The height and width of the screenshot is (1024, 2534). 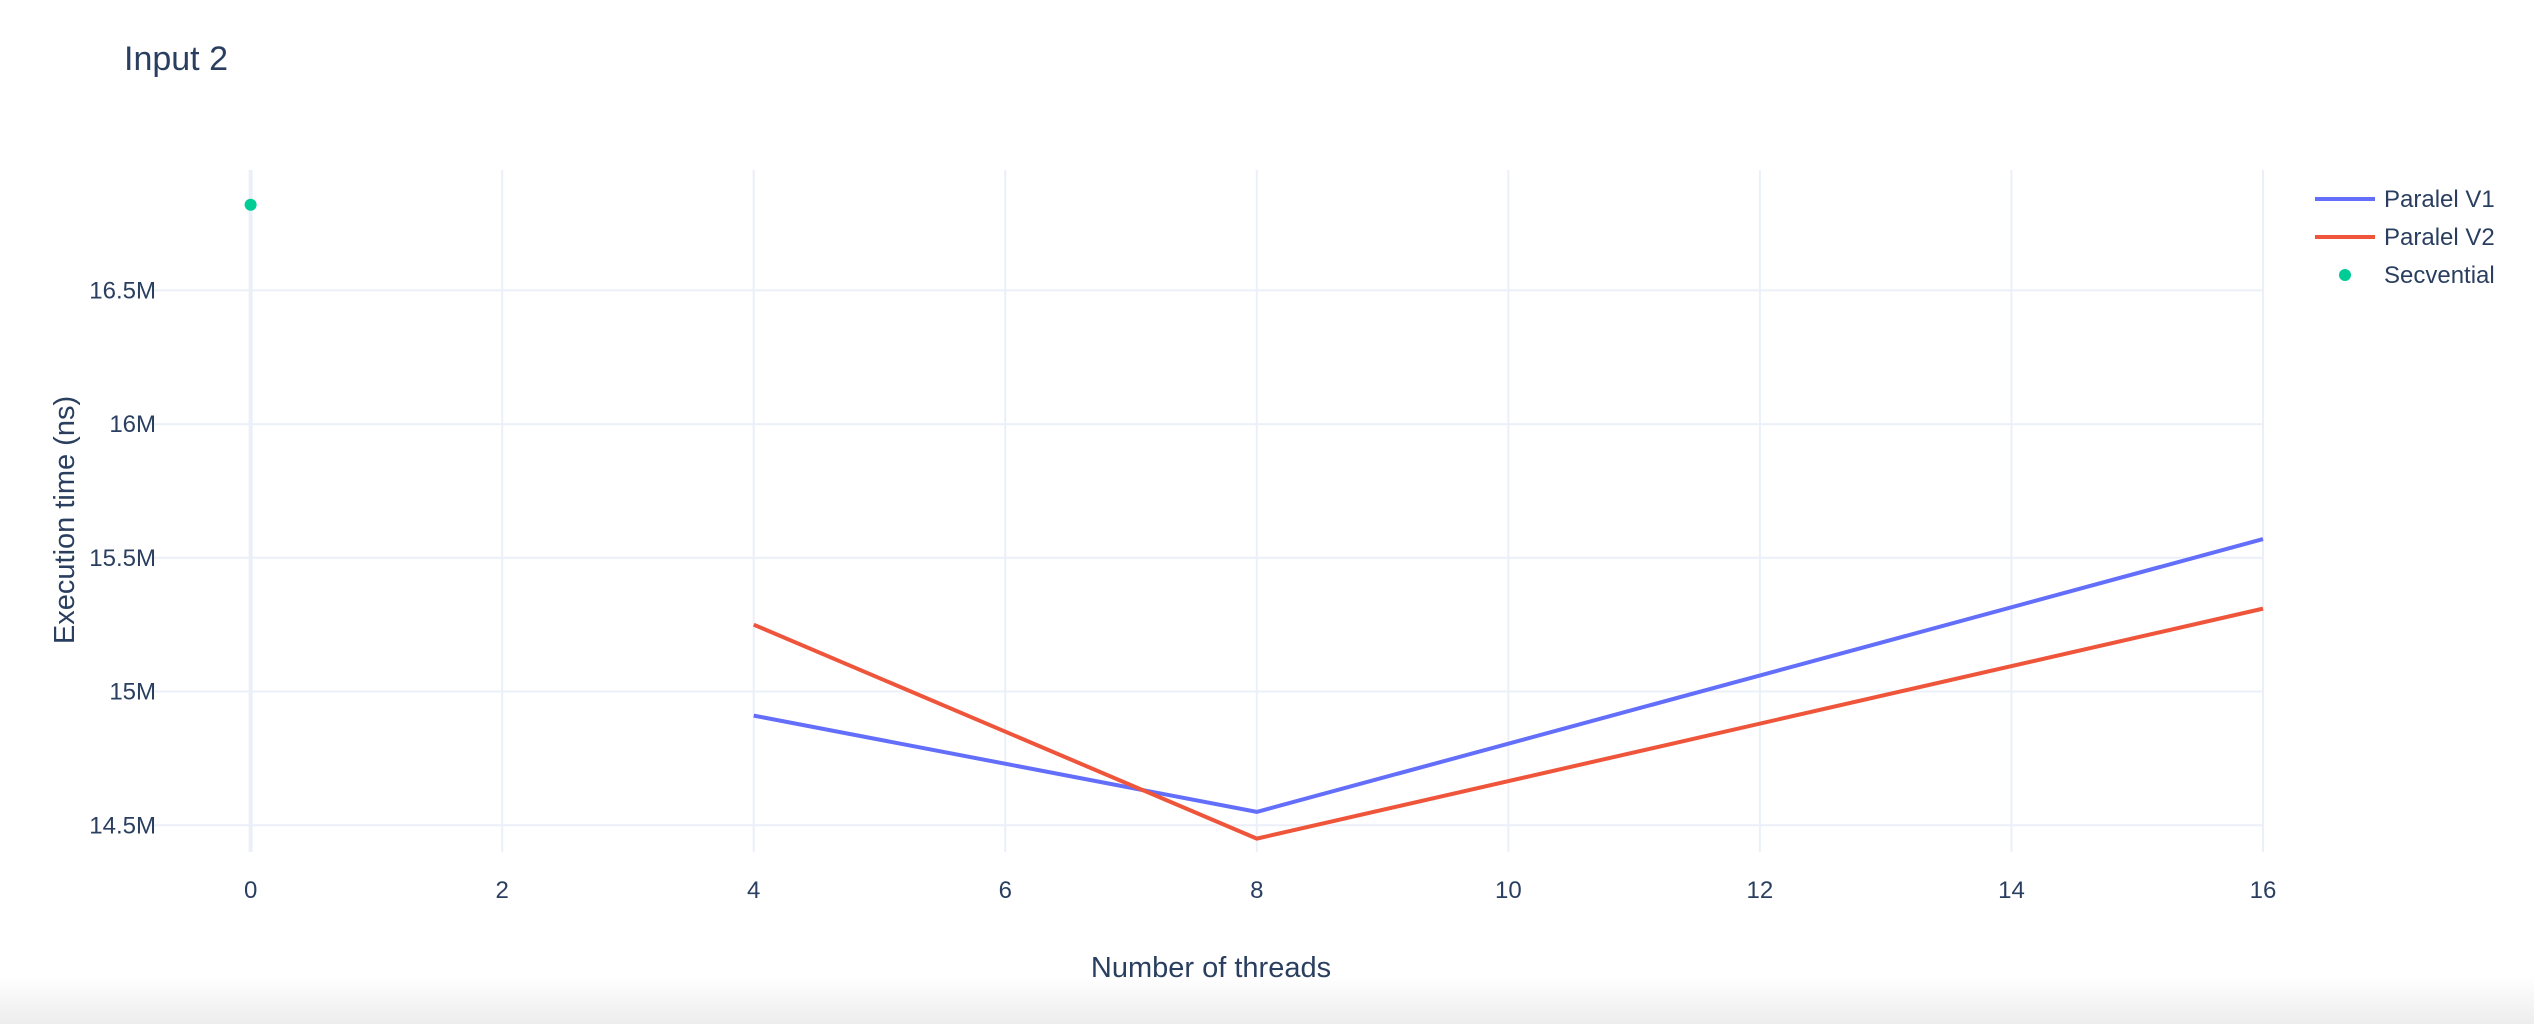 What do you see at coordinates (2263, 890) in the screenshot?
I see `x-tick-label: 16` at bounding box center [2263, 890].